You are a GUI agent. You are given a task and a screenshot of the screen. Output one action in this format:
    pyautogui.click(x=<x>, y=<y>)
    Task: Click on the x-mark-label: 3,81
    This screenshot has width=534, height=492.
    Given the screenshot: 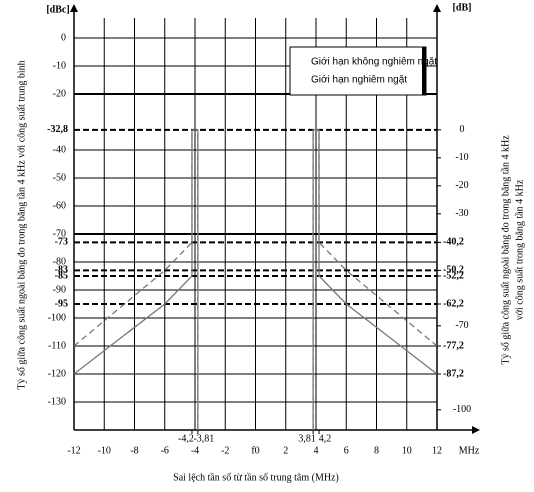 What is the action you would take?
    pyautogui.click(x=307, y=438)
    